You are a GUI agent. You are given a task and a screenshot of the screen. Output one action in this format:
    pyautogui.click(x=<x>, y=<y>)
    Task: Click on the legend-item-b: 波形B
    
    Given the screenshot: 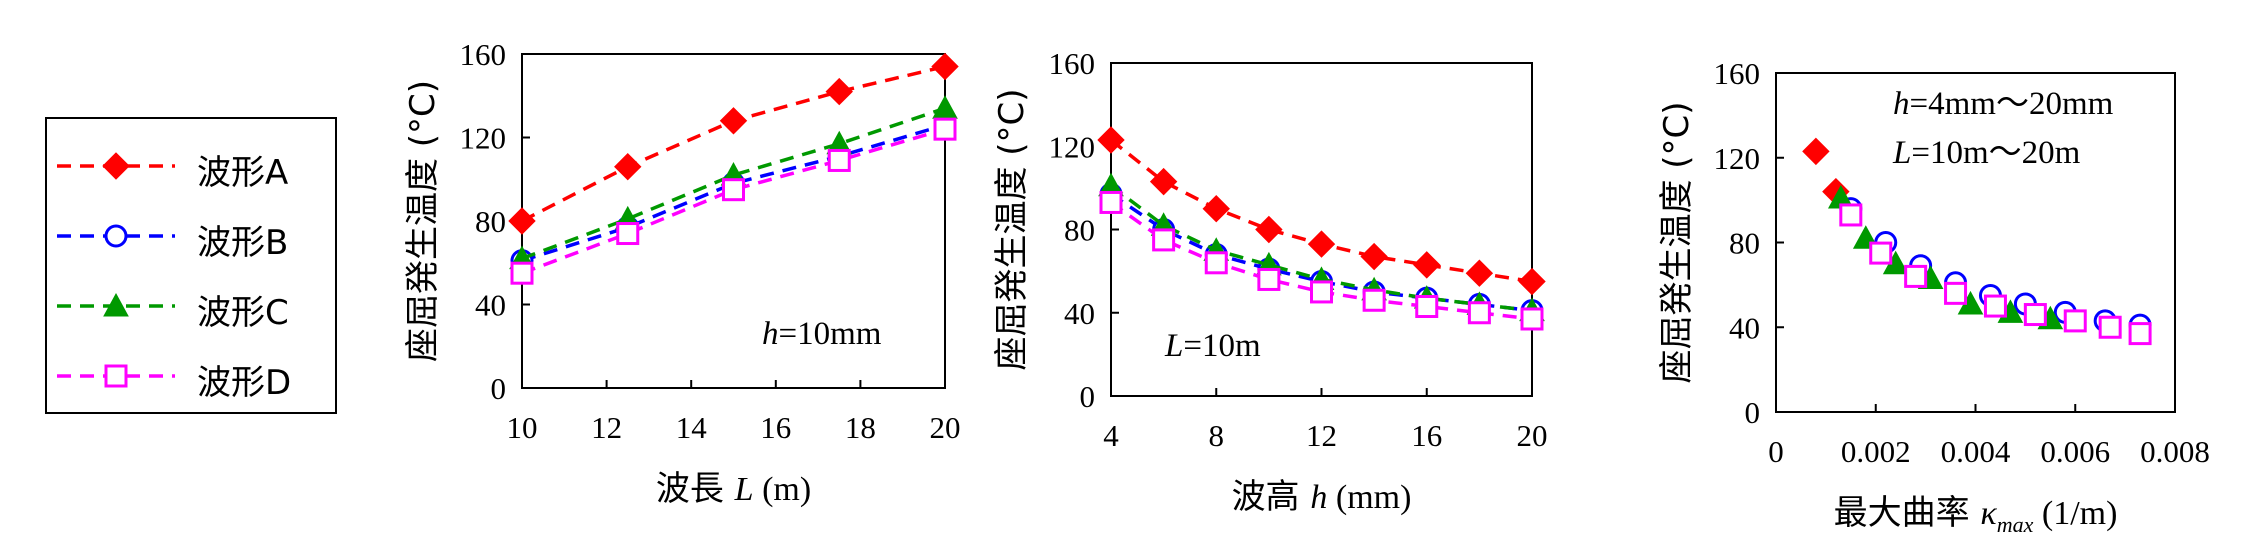 What is the action you would take?
    pyautogui.click(x=191, y=236)
    